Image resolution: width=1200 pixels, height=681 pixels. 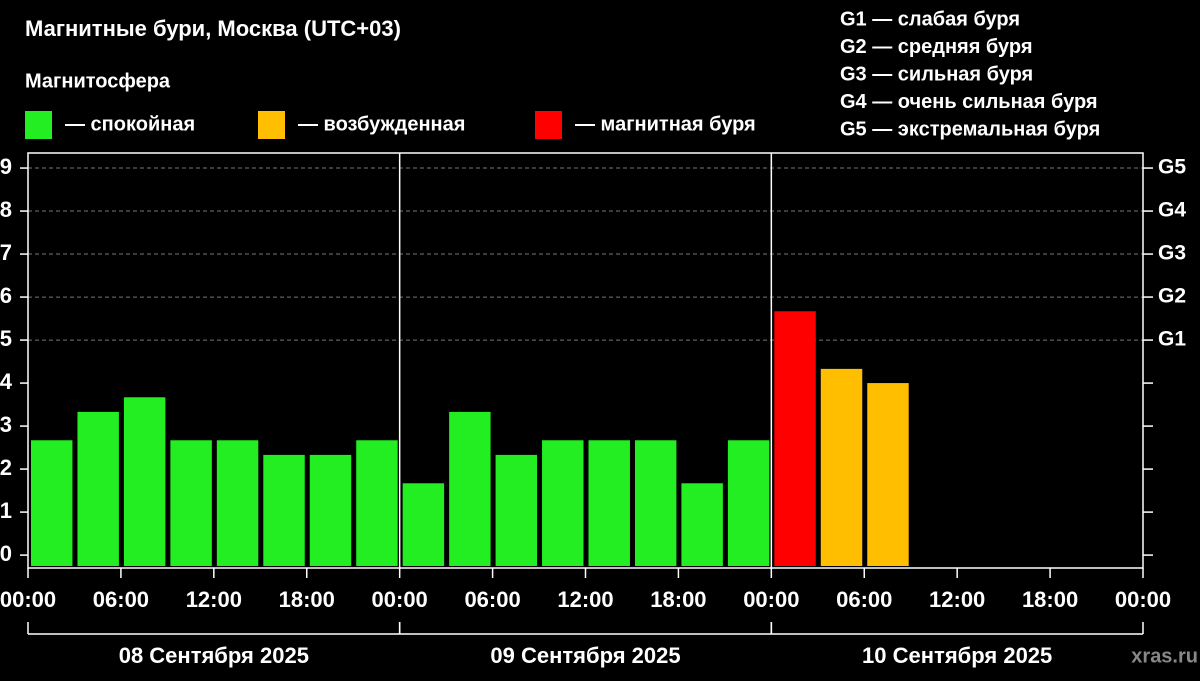 What do you see at coordinates (6, 381) in the screenshot?
I see `y-tick-label: 4` at bounding box center [6, 381].